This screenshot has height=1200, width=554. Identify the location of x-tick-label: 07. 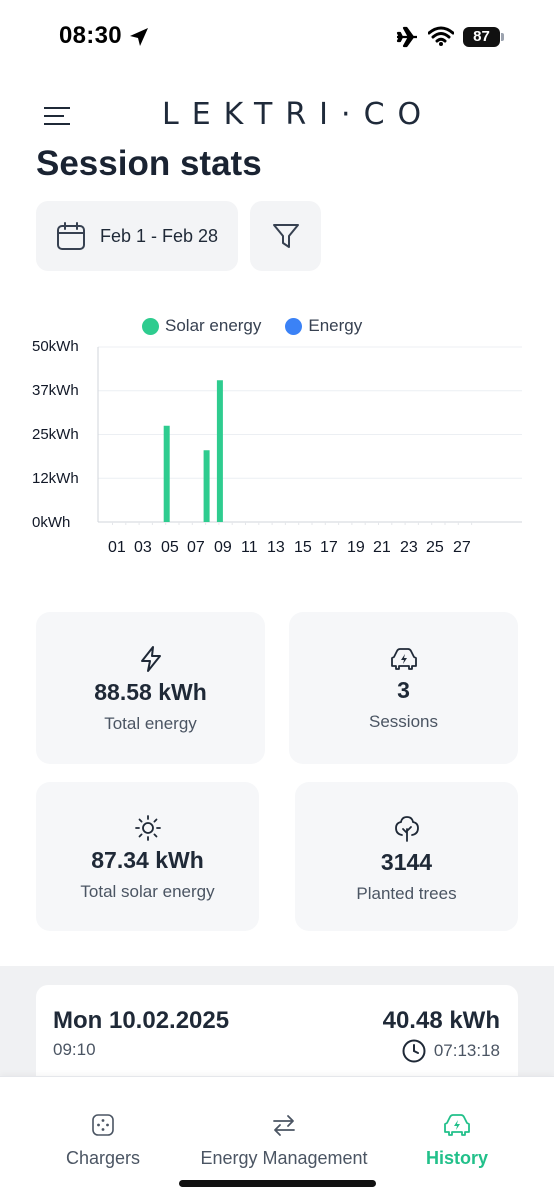
(196, 547).